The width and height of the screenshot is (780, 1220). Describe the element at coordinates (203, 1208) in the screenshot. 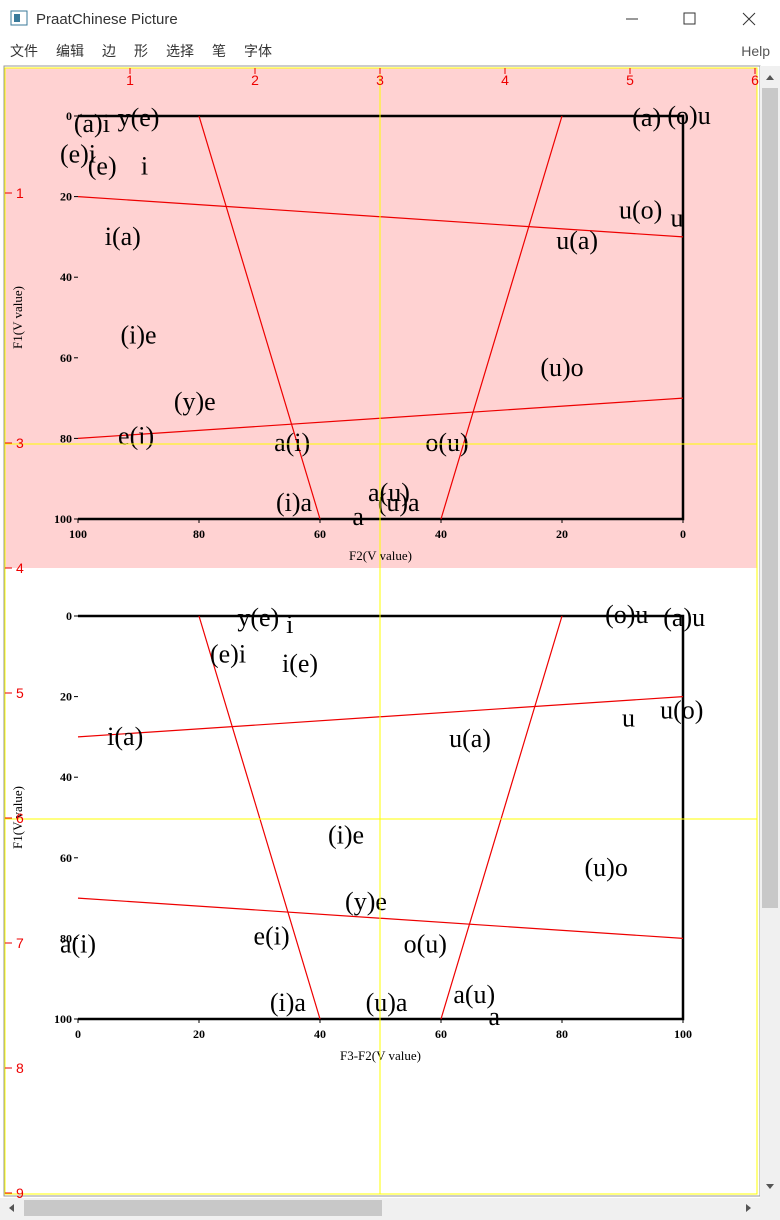

I see `h-scroll-thumb` at that location.